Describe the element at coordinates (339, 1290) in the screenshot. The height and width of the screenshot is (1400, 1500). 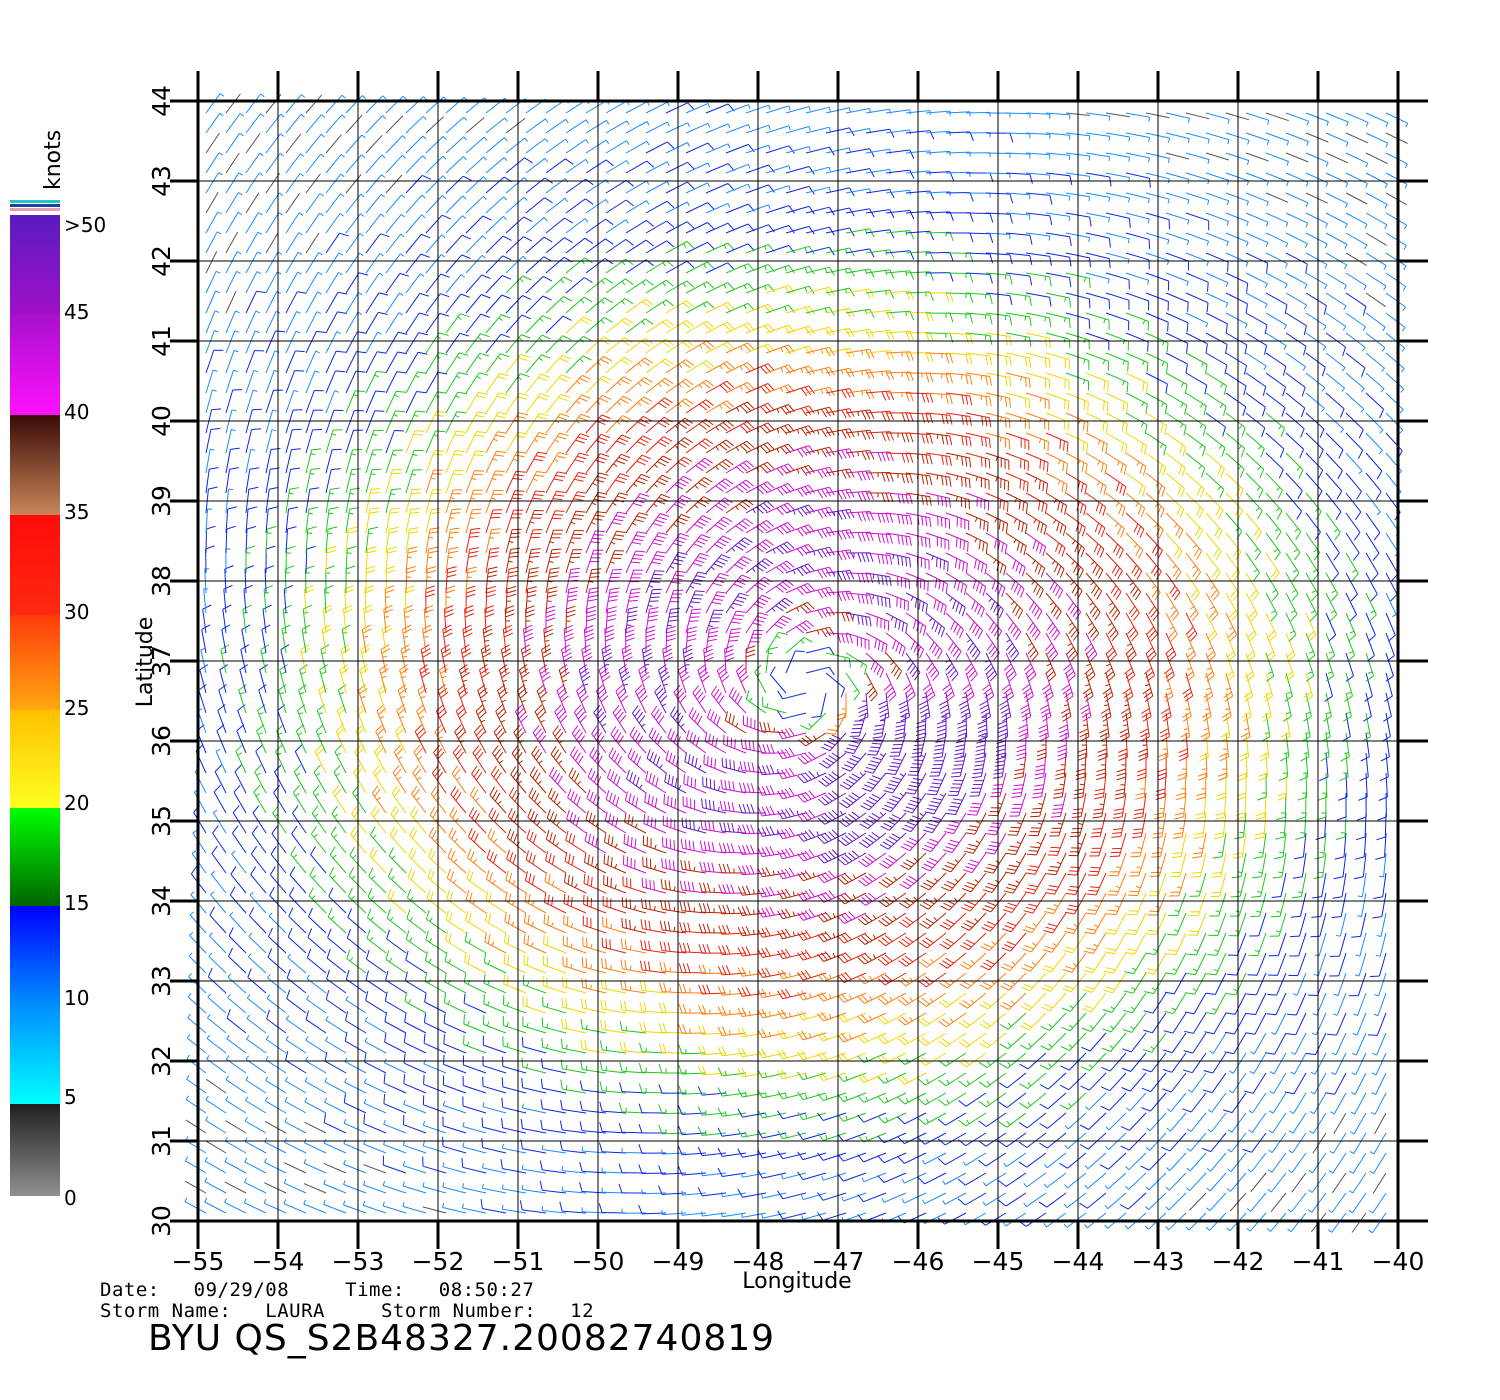
I see `footer-date-line: Date: 09/29/08 Time: 08:50:27` at that location.